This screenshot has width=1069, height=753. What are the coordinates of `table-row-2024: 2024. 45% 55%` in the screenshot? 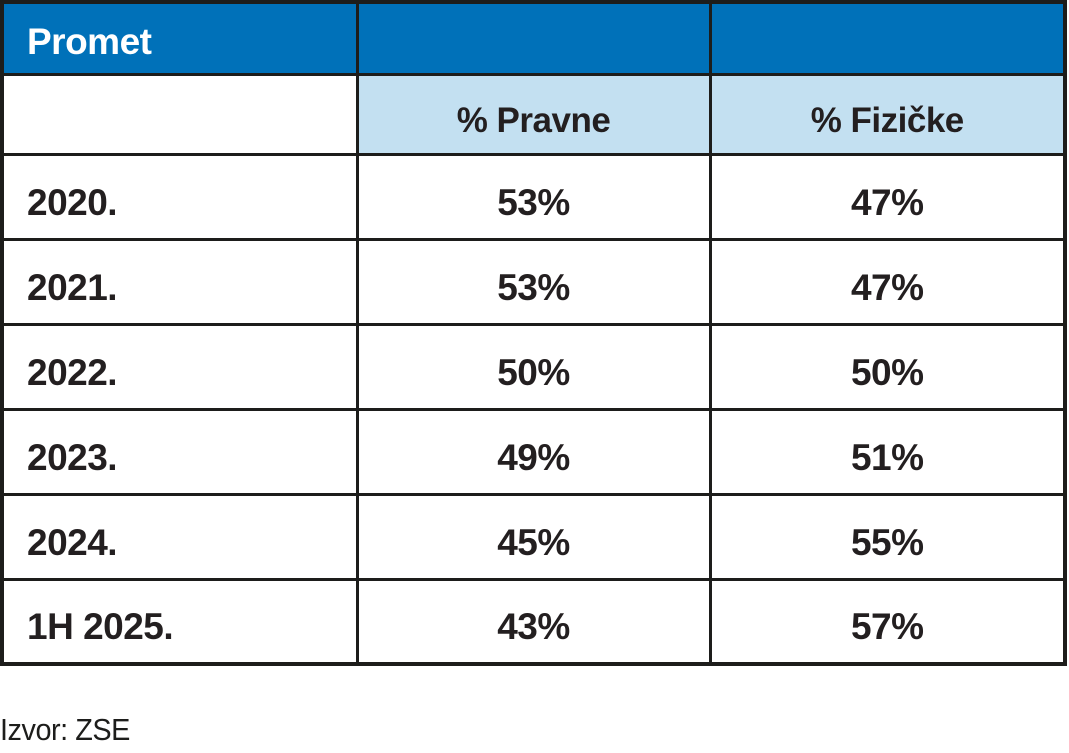 It's located at (533, 536).